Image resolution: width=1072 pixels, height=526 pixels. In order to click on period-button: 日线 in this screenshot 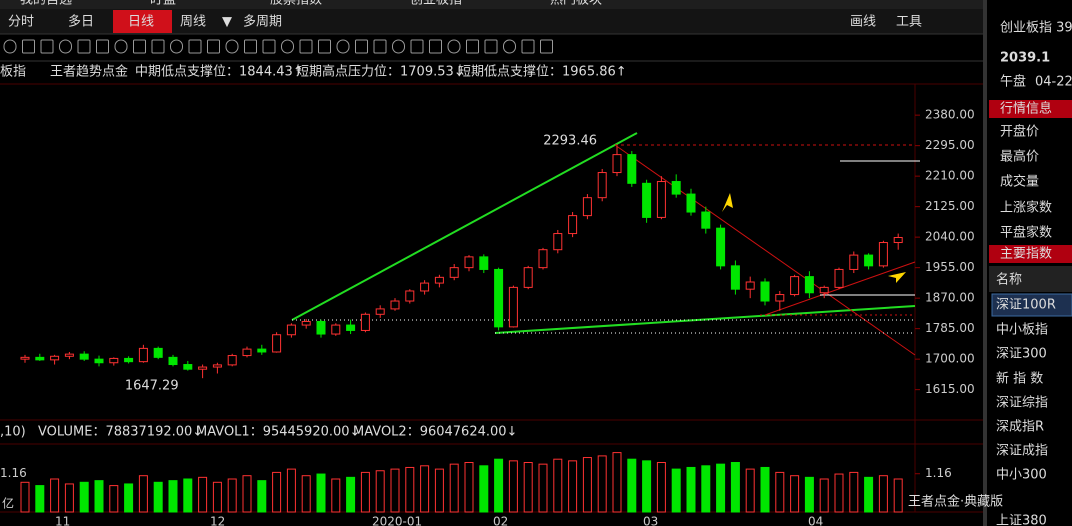, I will do `click(141, 22)`.